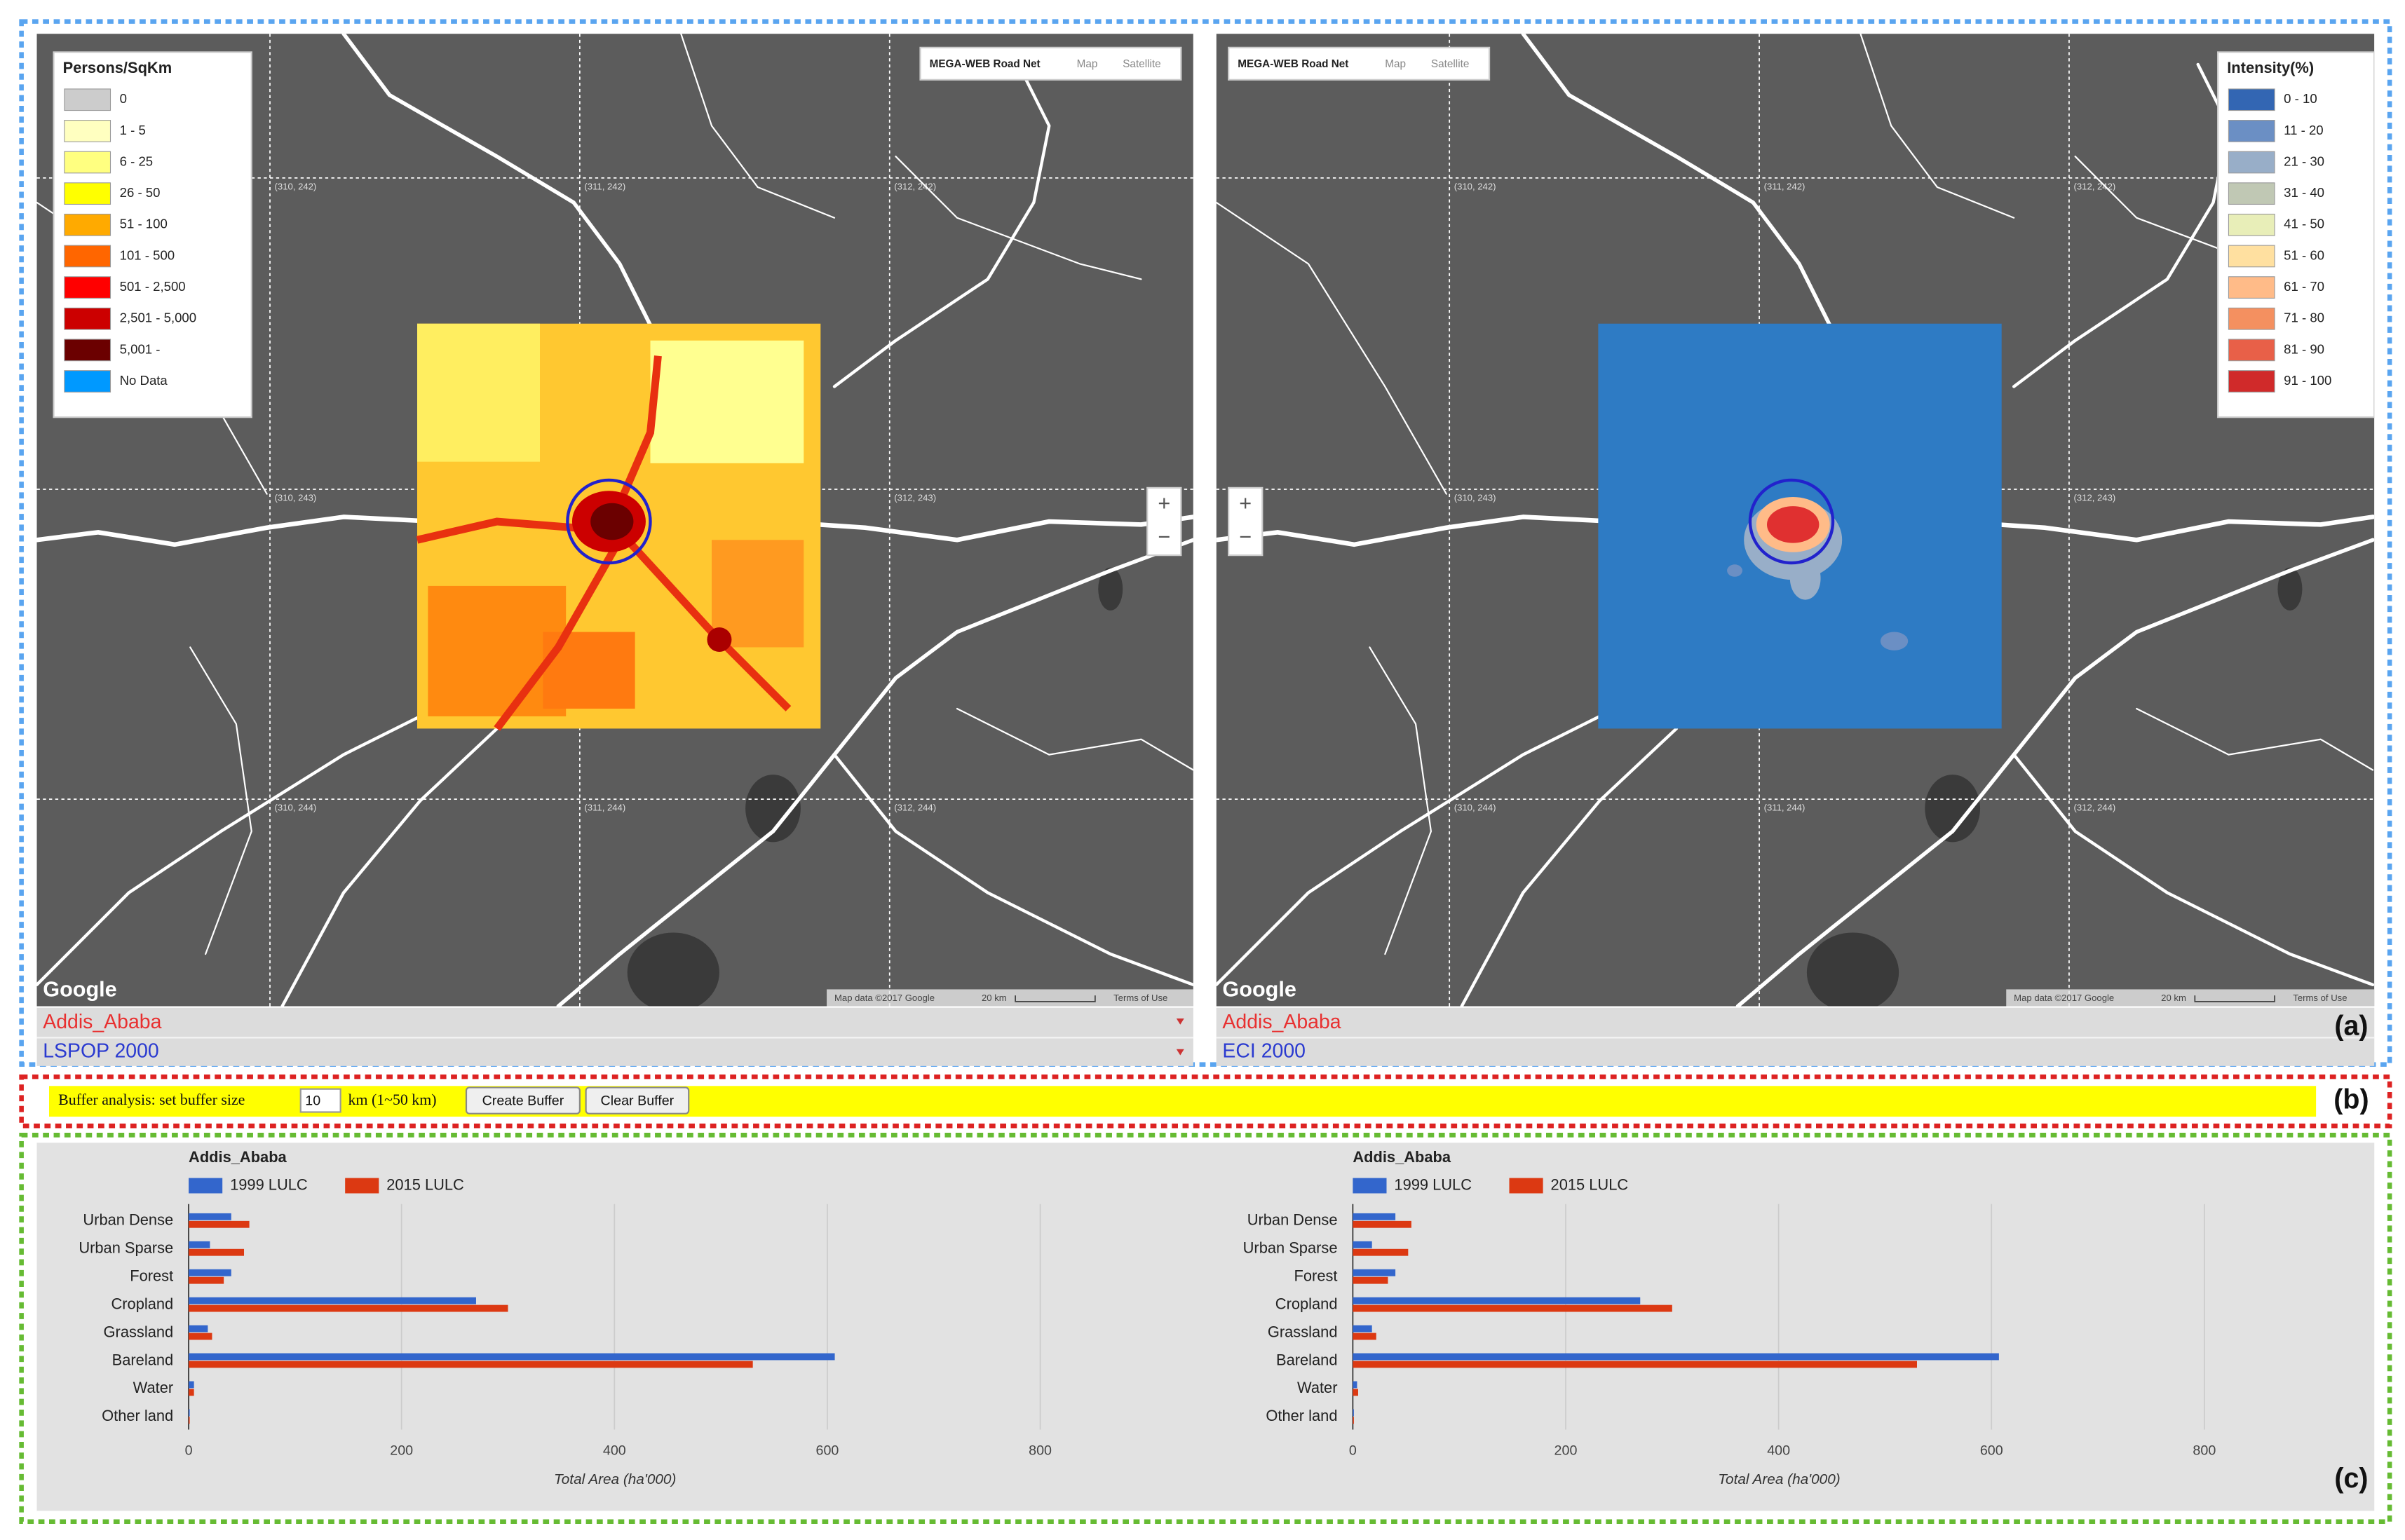  Describe the element at coordinates (1010, 998) in the screenshot. I see `footer-bg` at that location.